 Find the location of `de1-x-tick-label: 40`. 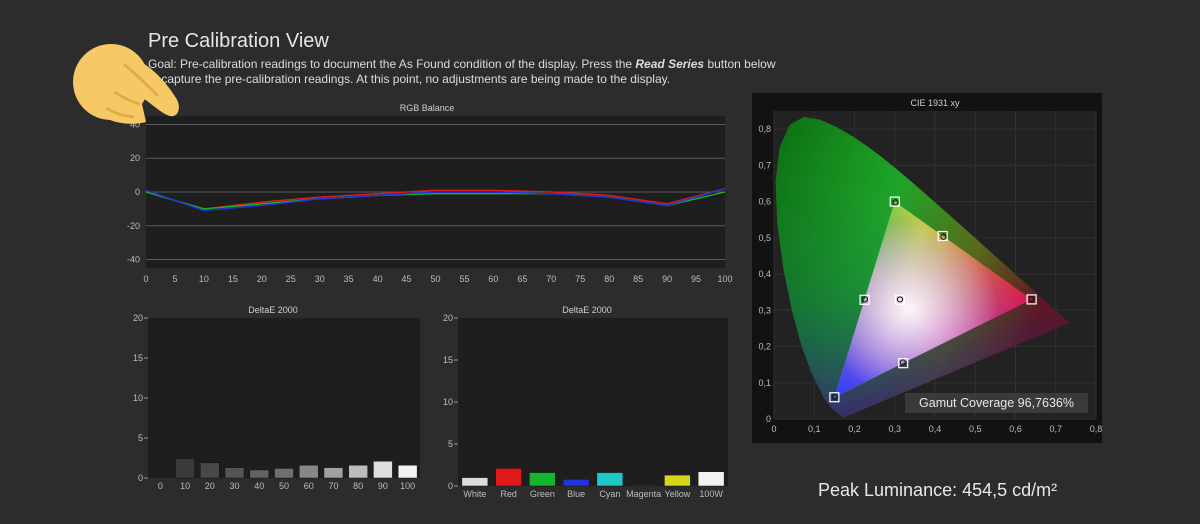

de1-x-tick-label: 40 is located at coordinates (259, 486).